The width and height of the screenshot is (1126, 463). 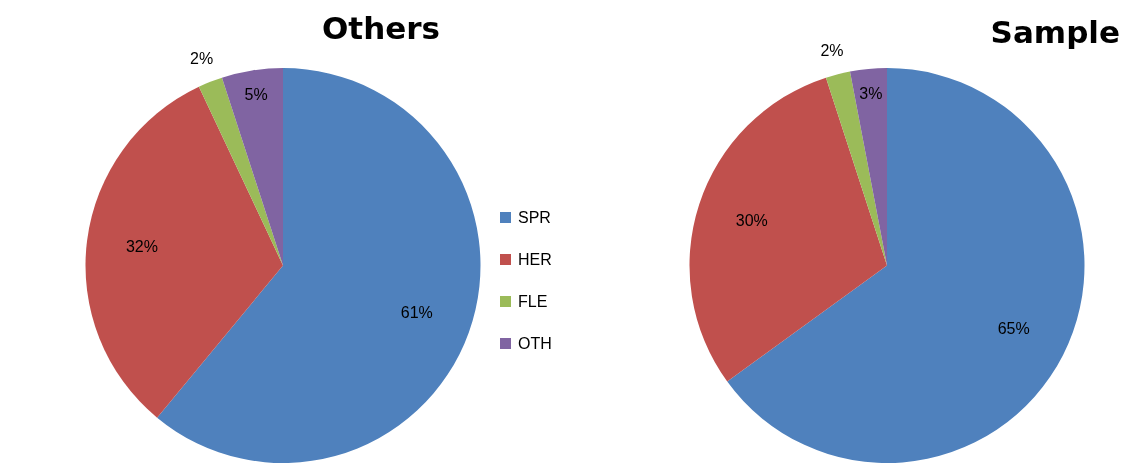 I want to click on data-label: 3%, so click(x=871, y=93).